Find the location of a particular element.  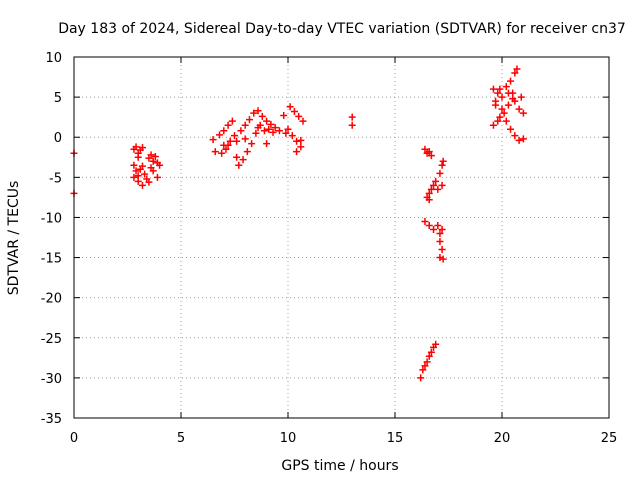

x-tick-label: 0 is located at coordinates (74, 438).